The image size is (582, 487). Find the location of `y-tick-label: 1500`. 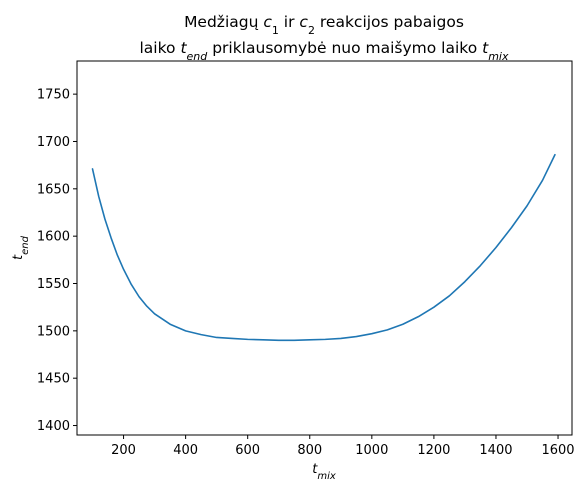

y-tick-label: 1500 is located at coordinates (53, 331).